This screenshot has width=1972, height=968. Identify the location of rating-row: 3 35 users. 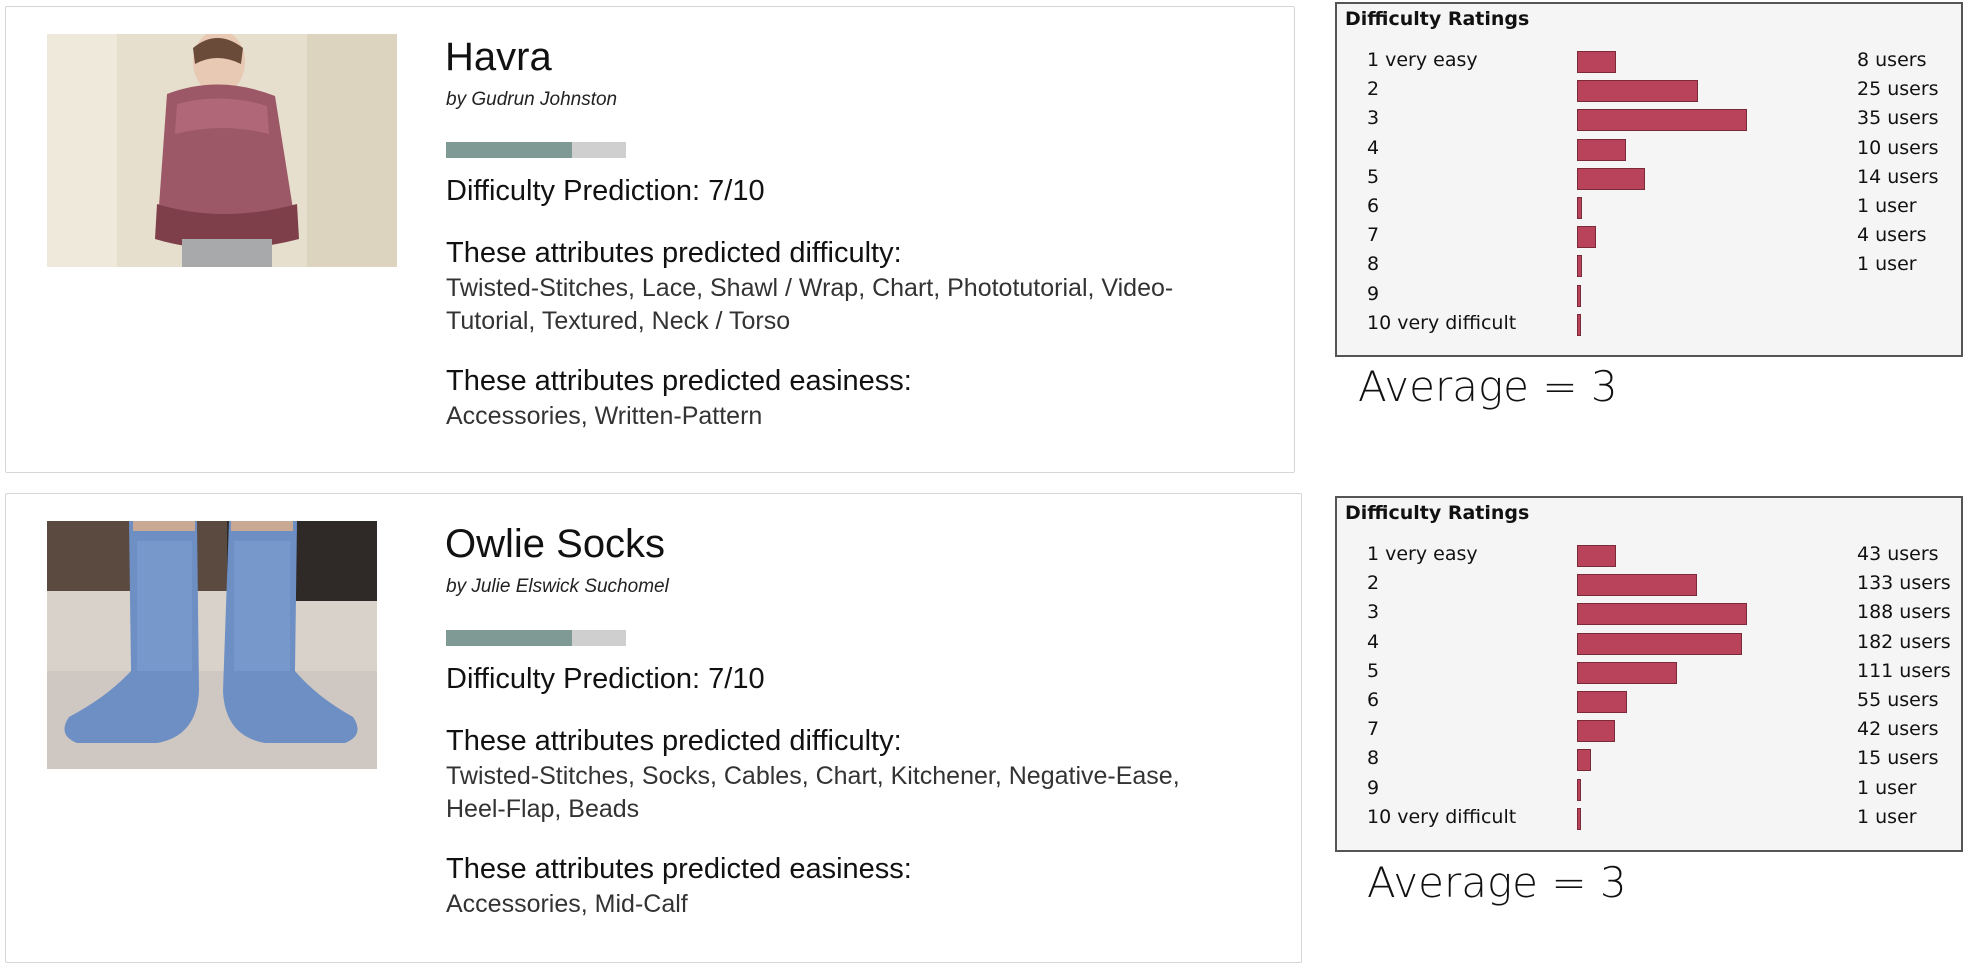
(1649, 118).